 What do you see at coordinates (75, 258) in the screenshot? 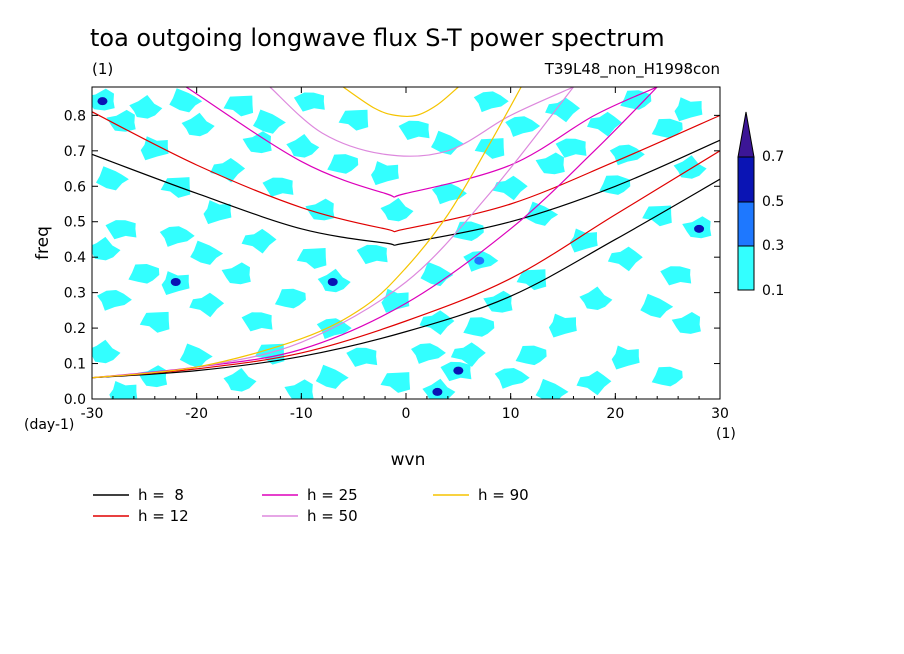
I see `y-tick-label: 0.4` at bounding box center [75, 258].